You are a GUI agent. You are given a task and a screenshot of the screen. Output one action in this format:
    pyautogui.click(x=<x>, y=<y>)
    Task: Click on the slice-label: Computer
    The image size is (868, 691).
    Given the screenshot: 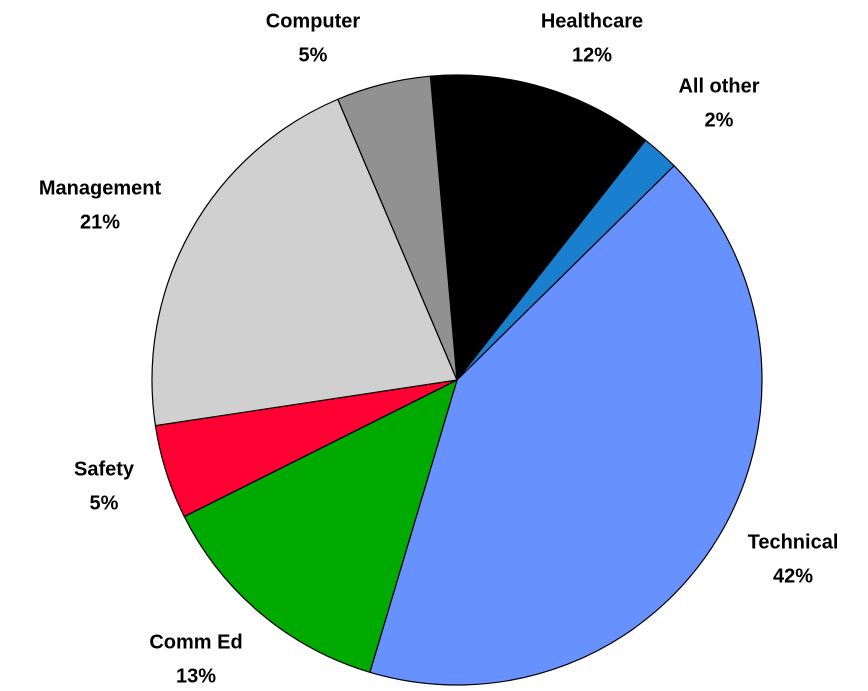 What is the action you would take?
    pyautogui.click(x=313, y=21)
    